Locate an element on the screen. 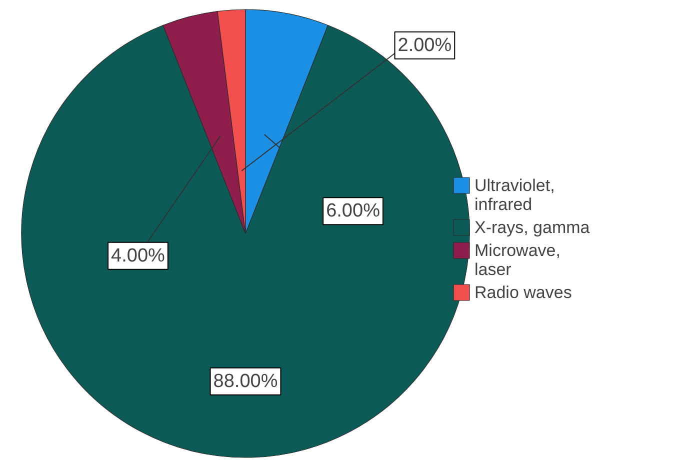  legend-label: X-rays, gamma is located at coordinates (532, 227).